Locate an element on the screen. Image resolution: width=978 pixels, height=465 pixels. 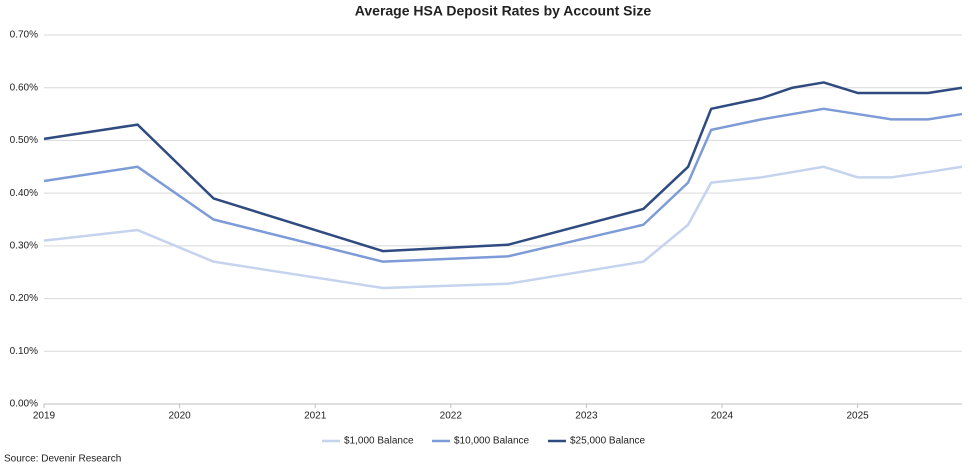
y-tick-label: 0.50% is located at coordinates (24, 140).